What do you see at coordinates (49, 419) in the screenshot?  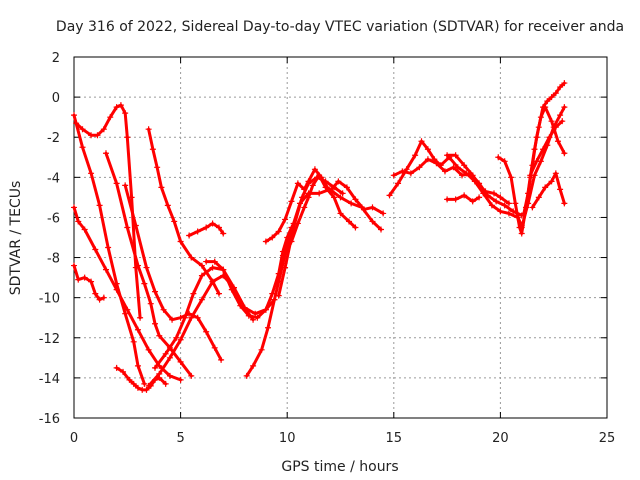 I see `y-tick-label: -16` at bounding box center [49, 419].